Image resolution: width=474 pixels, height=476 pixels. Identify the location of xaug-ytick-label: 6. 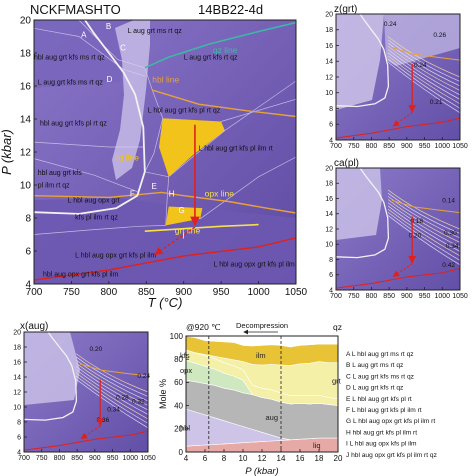
(19, 437).